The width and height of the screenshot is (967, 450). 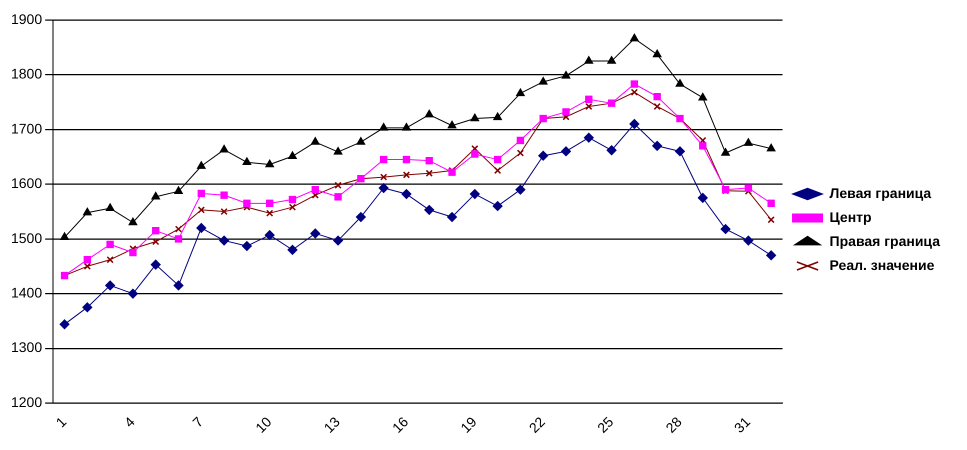 I want to click on x-tick-label: 1, so click(x=61, y=421).